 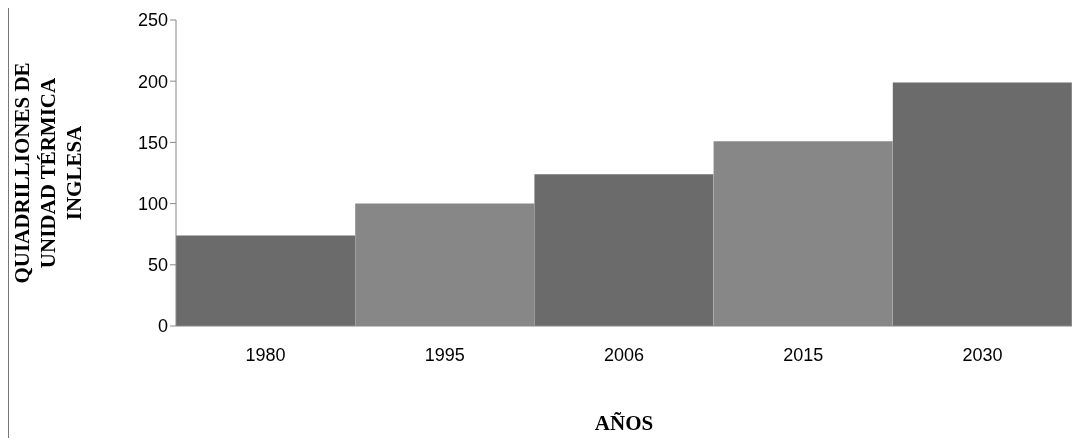 I want to click on y-tick-label: 0, so click(x=162, y=326).